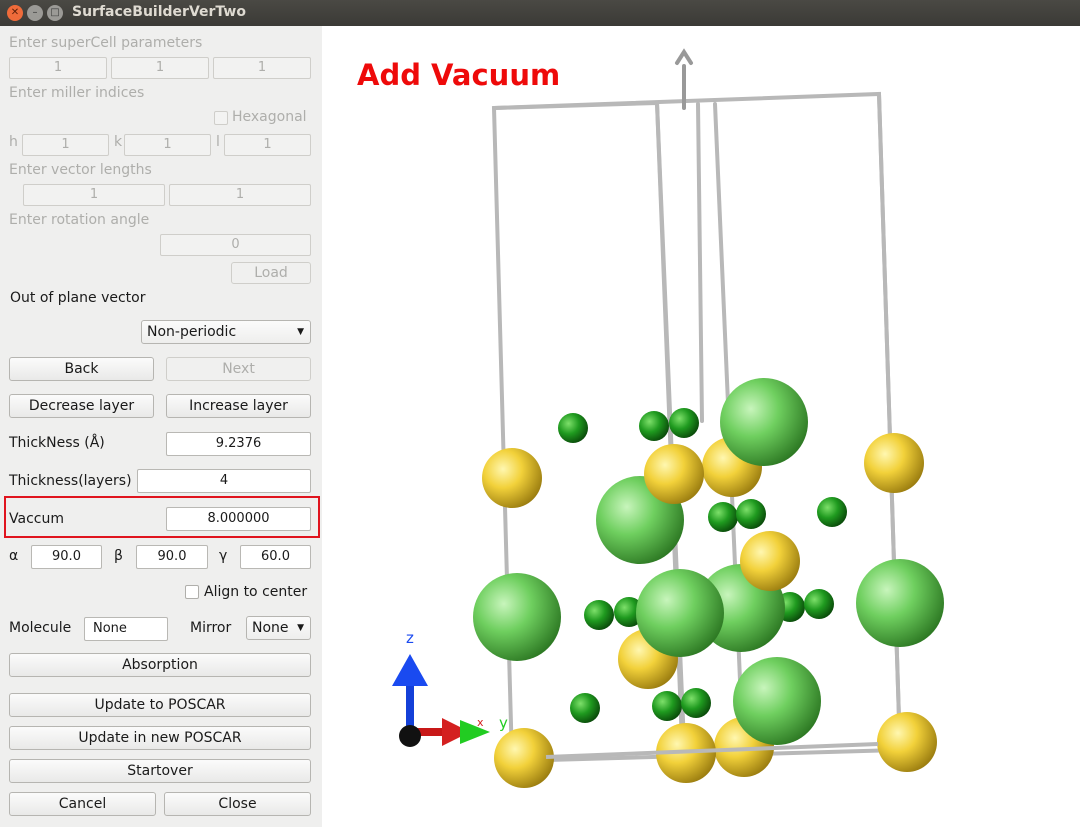  Describe the element at coordinates (224, 481) in the screenshot. I see `thickness-layers-input: 4` at that location.